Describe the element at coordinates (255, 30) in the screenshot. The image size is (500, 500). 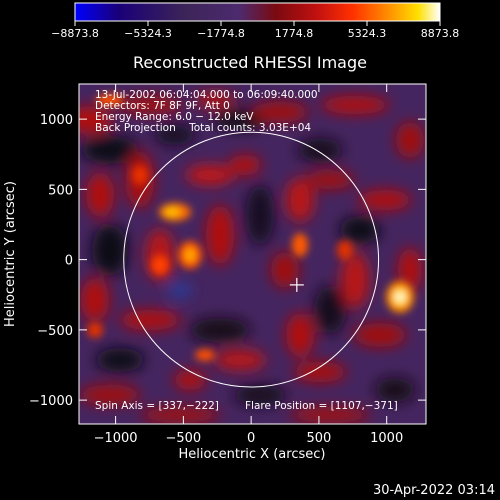
I see `colorbar-ticks: −8873.8 −5324.3 −1774.8 1774.8 5324.3 8873.8` at that location.